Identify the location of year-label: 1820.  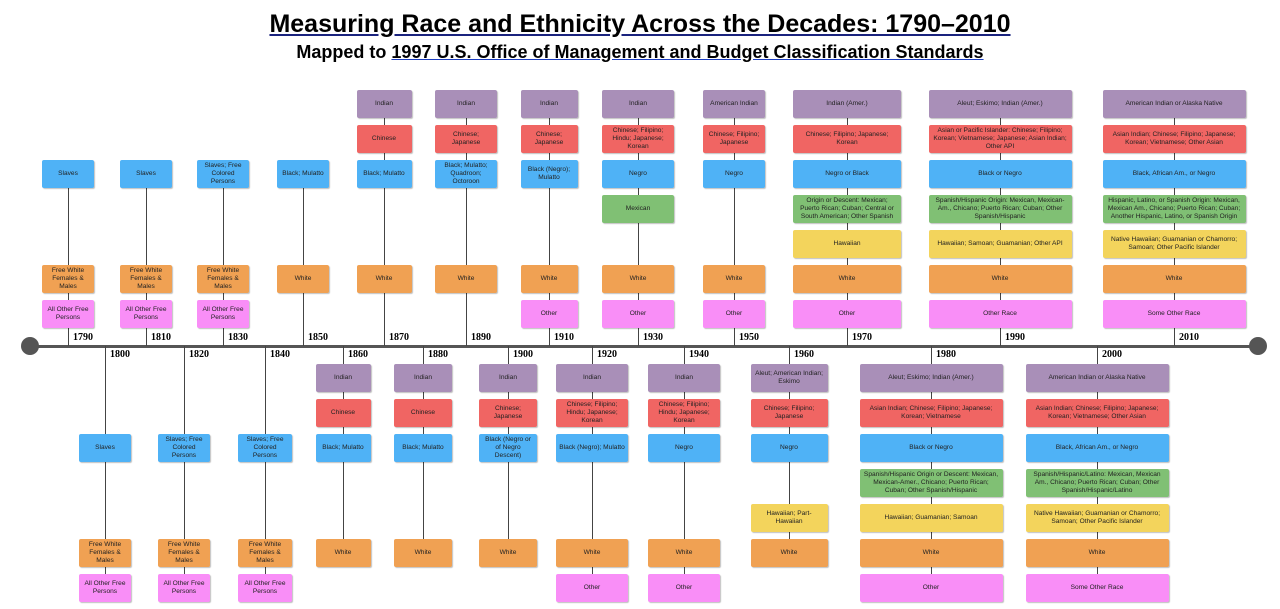
(199, 354).